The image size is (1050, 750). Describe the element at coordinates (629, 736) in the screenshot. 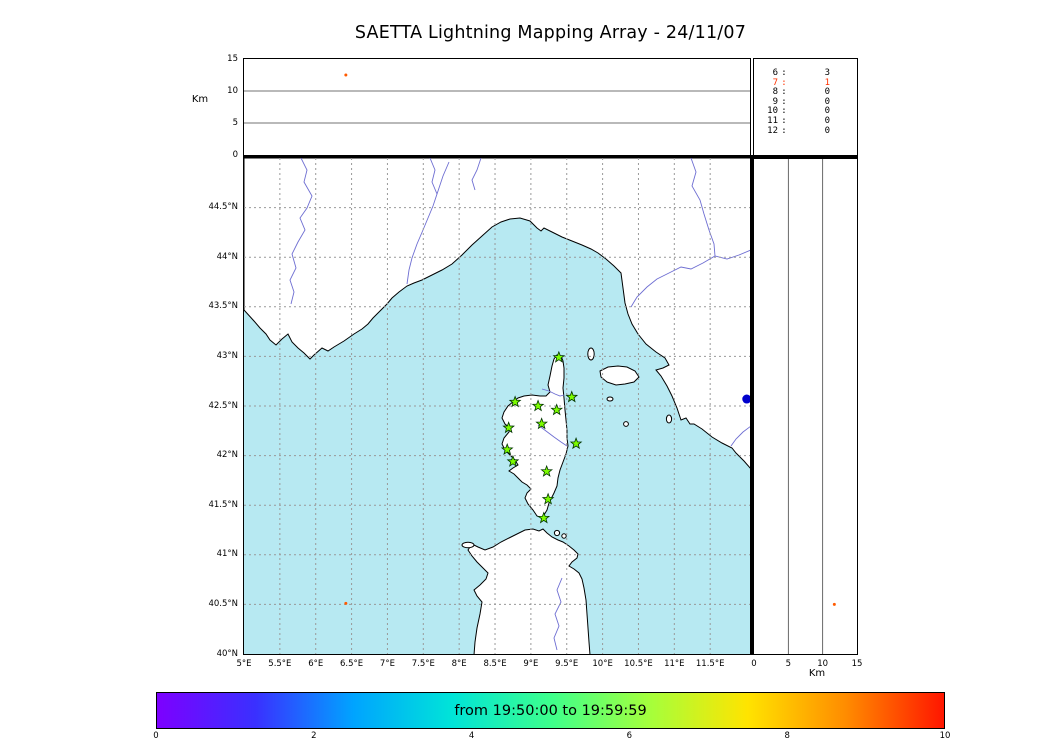

I see `colorbar-tick-label: 6` at that location.